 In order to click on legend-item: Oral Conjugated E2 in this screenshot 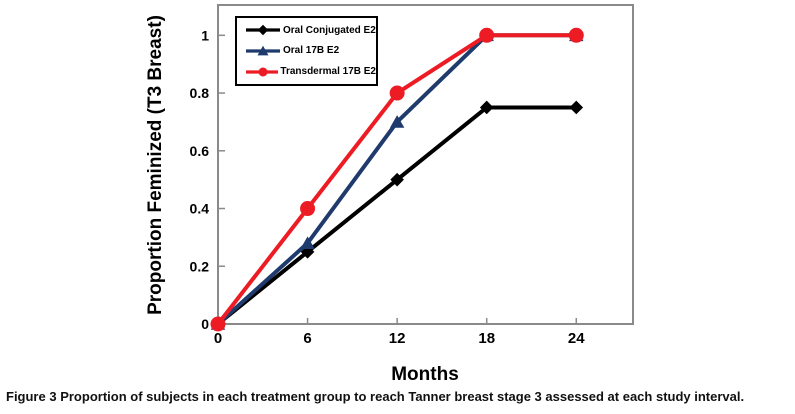, I will do `click(310, 30)`.